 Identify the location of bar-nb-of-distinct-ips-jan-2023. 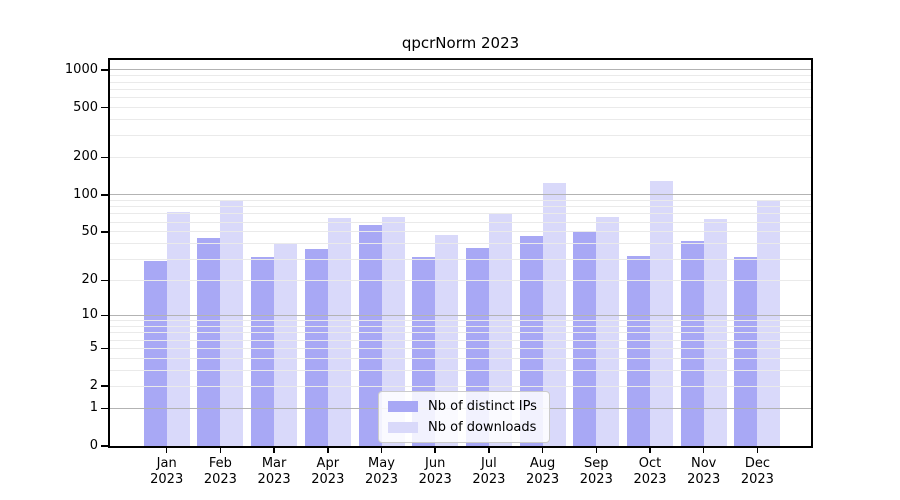
(155, 353).